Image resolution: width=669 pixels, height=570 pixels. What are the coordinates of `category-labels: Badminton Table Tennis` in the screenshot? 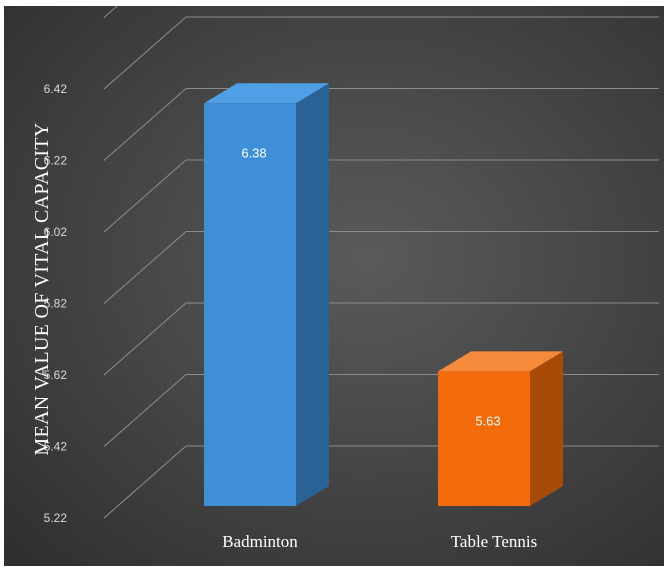 It's located at (379, 541).